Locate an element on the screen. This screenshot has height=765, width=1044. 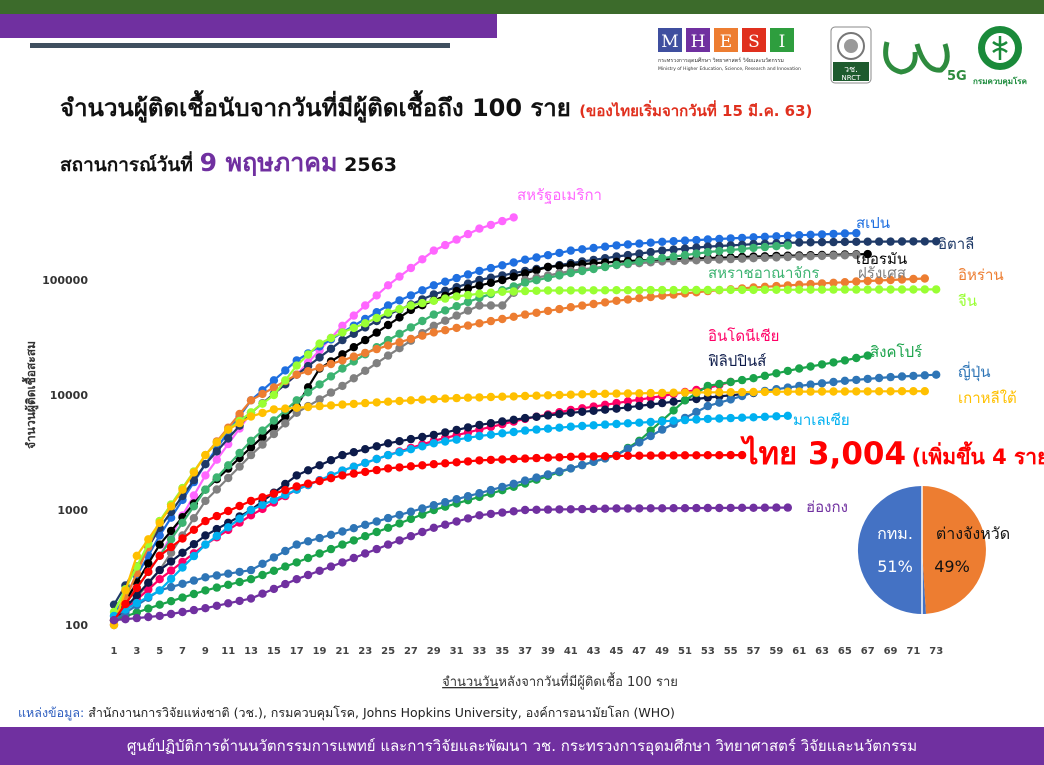
x-tick-label: 3 is located at coordinates (136, 651).